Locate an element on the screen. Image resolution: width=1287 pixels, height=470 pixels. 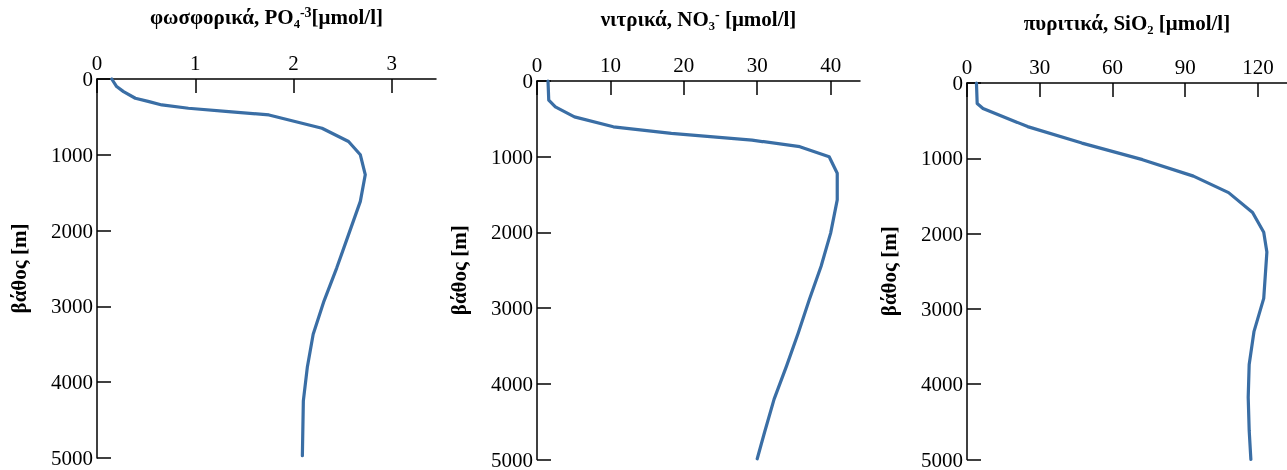
x-tick-label: 1 is located at coordinates (195, 62).